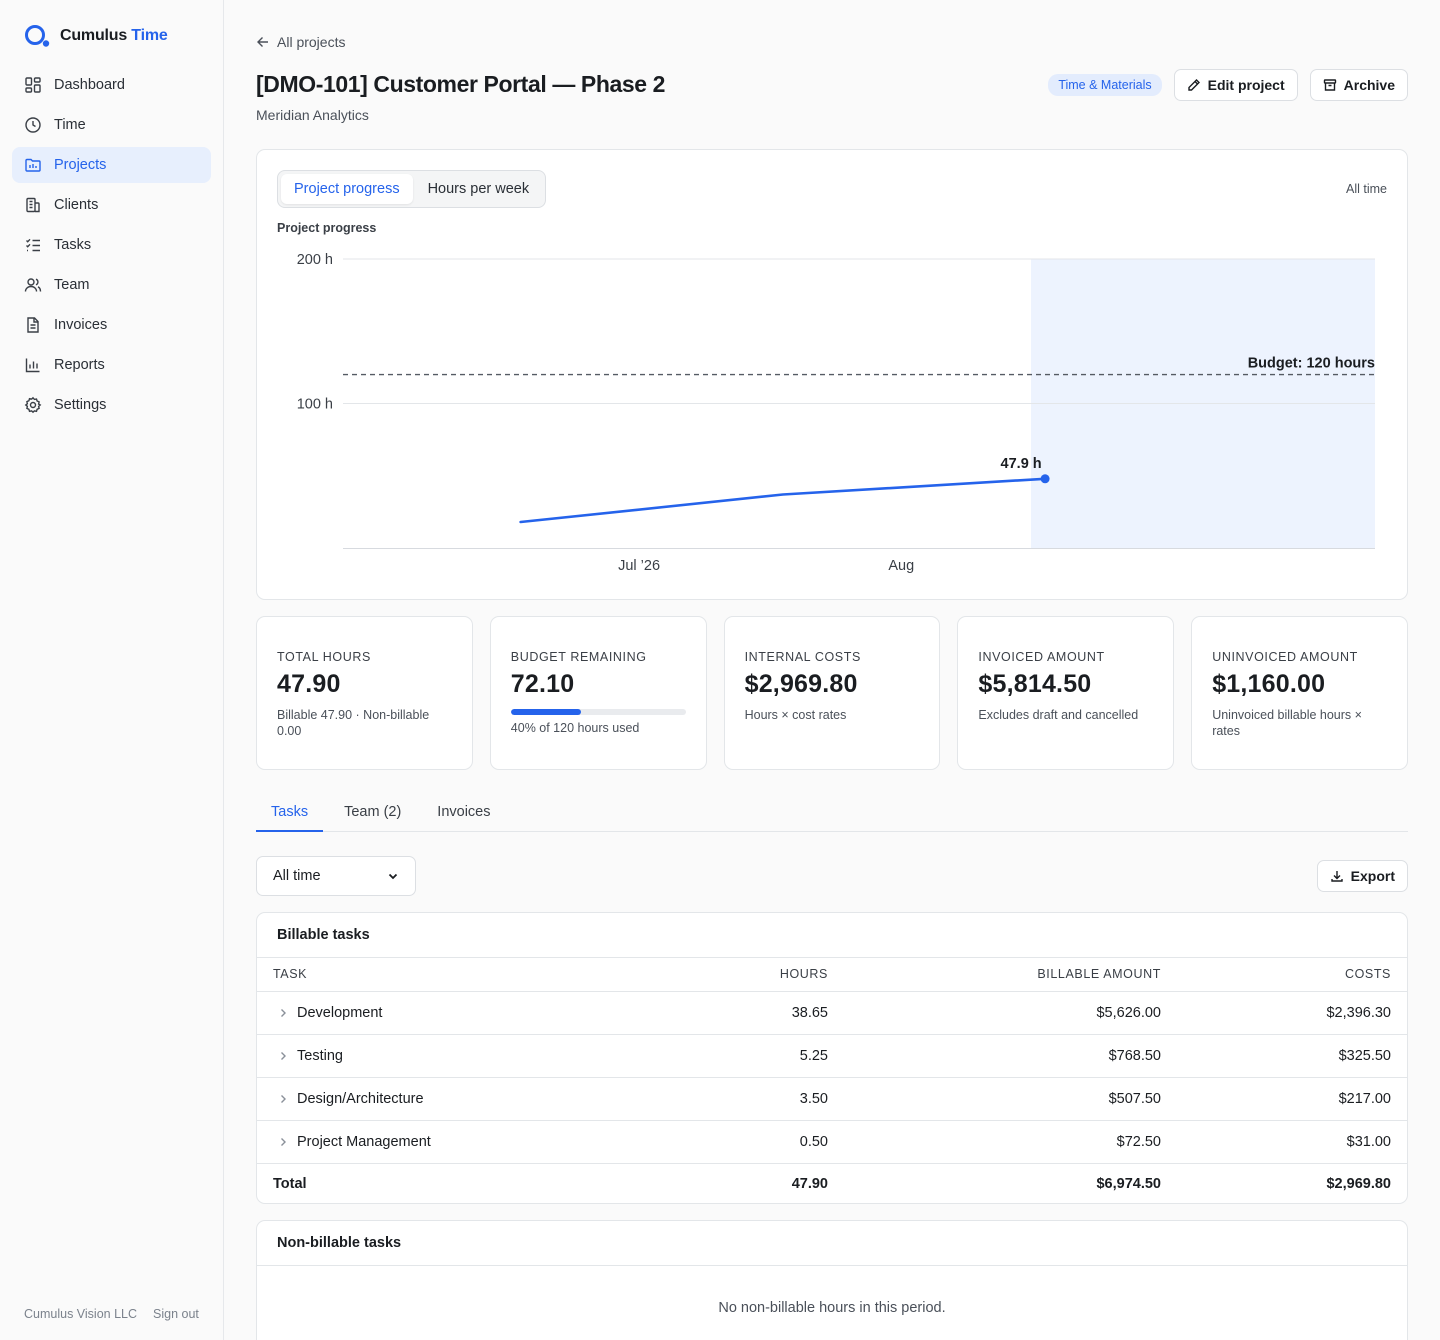 The width and height of the screenshot is (1440, 1340). I want to click on period-select: All time, so click(336, 876).